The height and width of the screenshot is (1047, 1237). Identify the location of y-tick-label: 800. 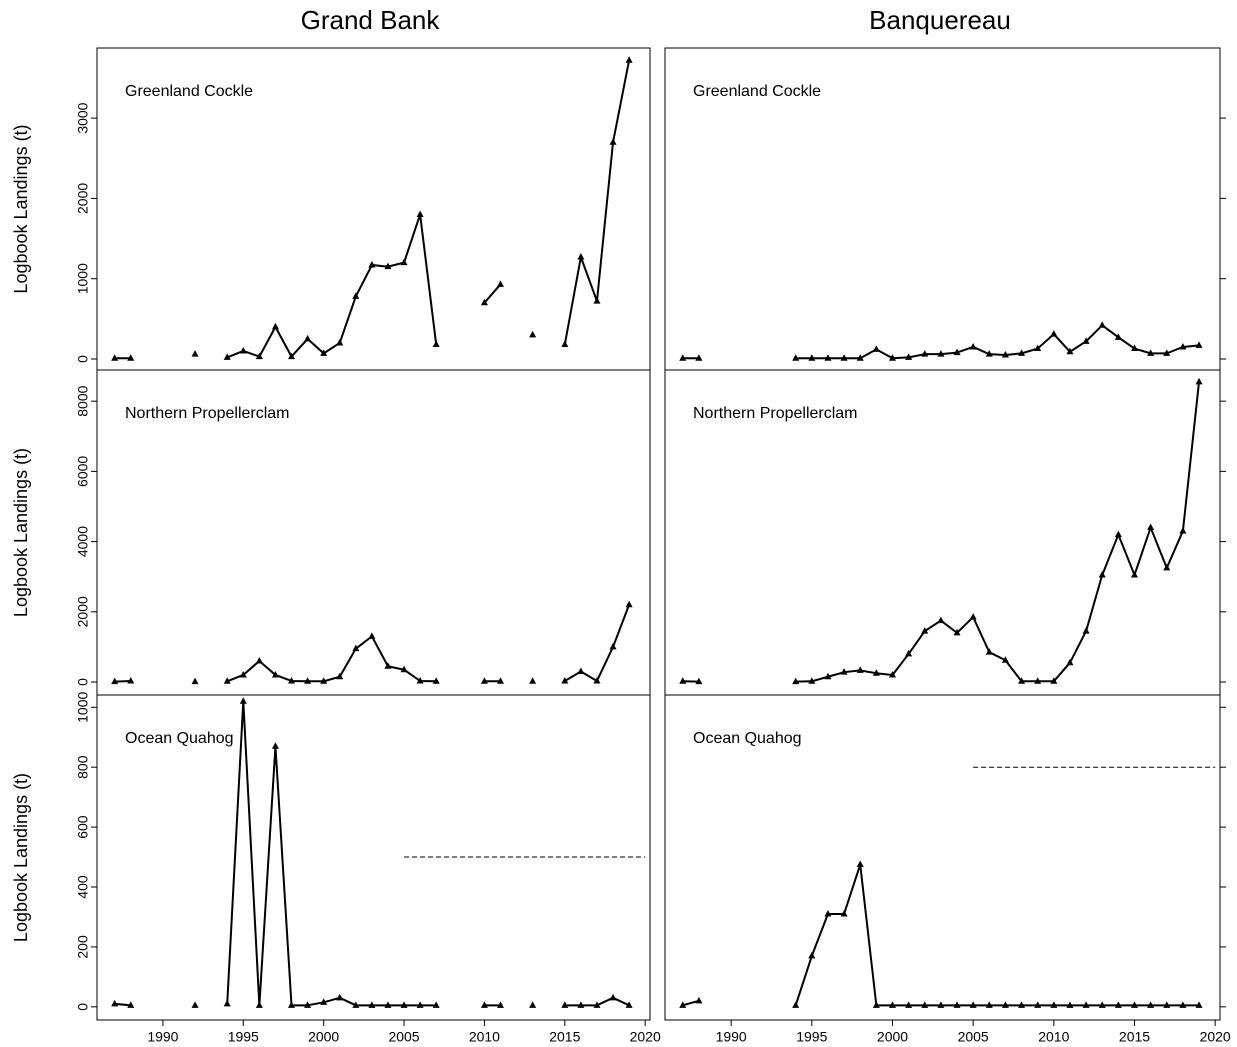
(83, 767).